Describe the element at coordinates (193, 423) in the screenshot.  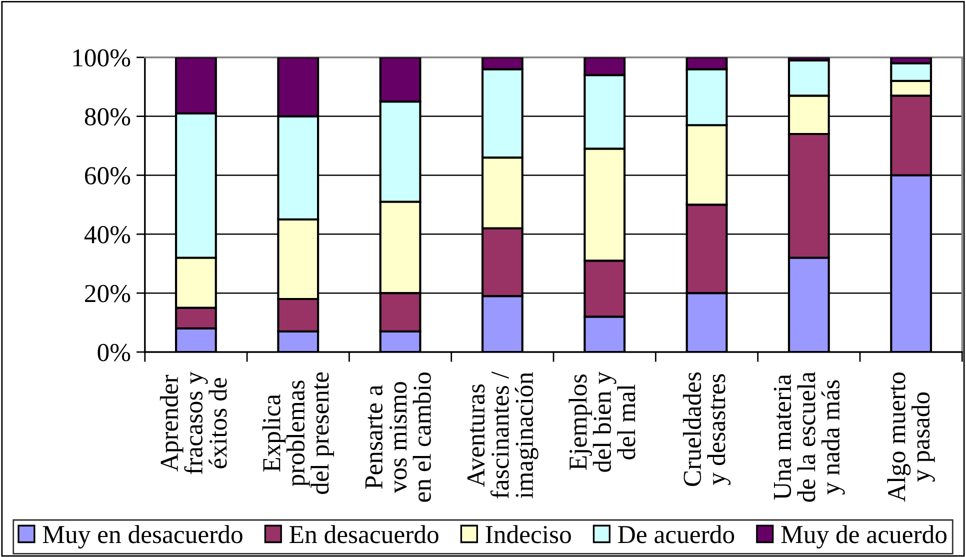
I see `x-tick-label: Aprender fracasos y éxitos de` at that location.